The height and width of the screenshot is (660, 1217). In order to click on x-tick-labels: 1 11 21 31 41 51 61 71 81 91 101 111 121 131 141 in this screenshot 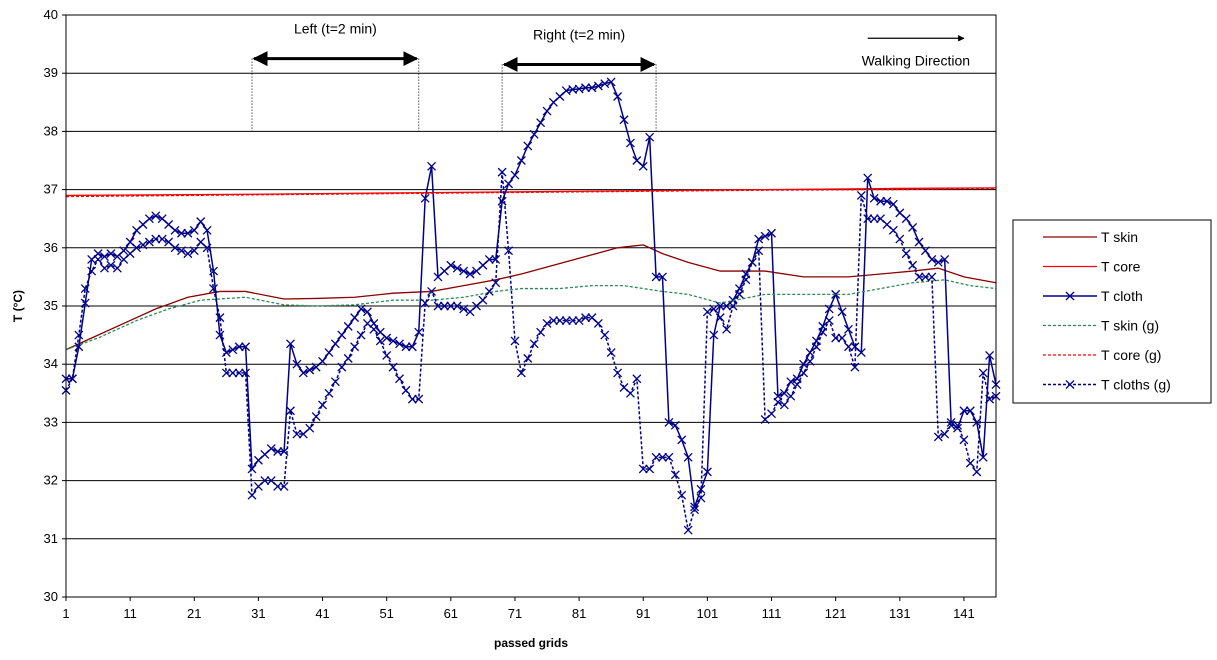, I will do `click(518, 609)`.